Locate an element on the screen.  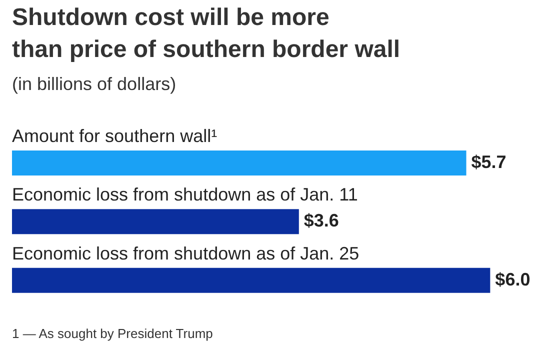
text: 1 — As sought by President Trump is located at coordinates (112, 333).